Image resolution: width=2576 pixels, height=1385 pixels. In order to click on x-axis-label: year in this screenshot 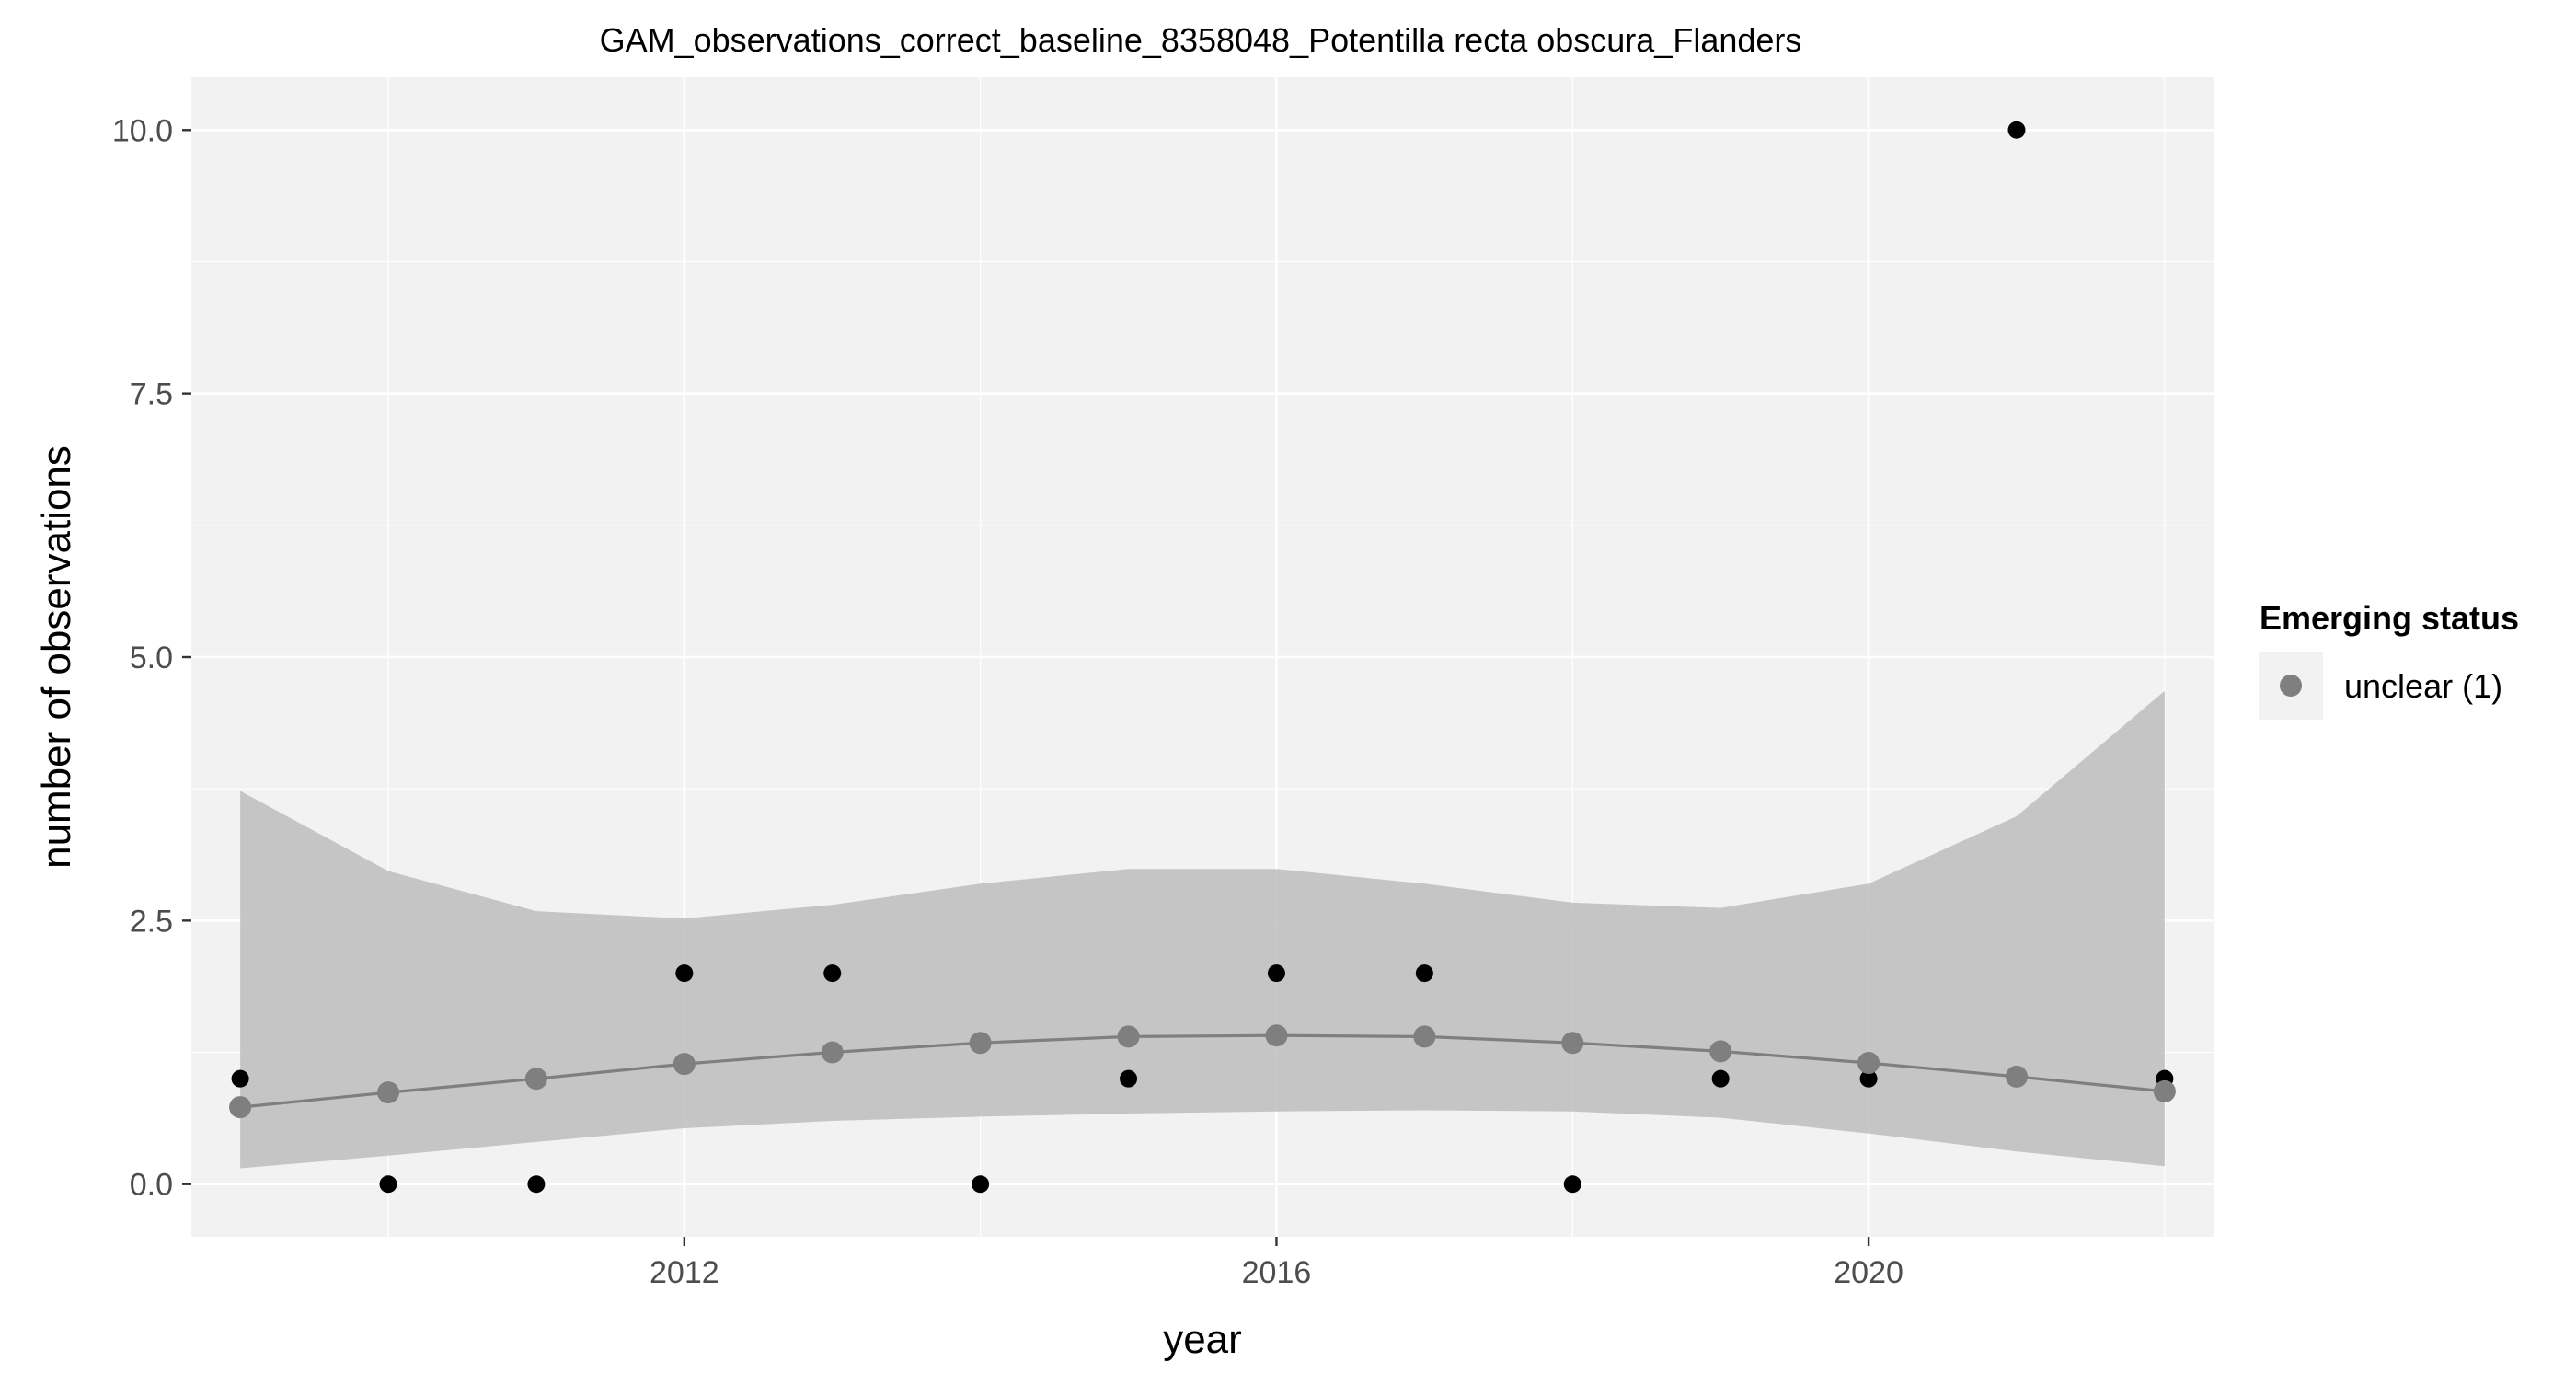, I will do `click(1202, 1339)`.